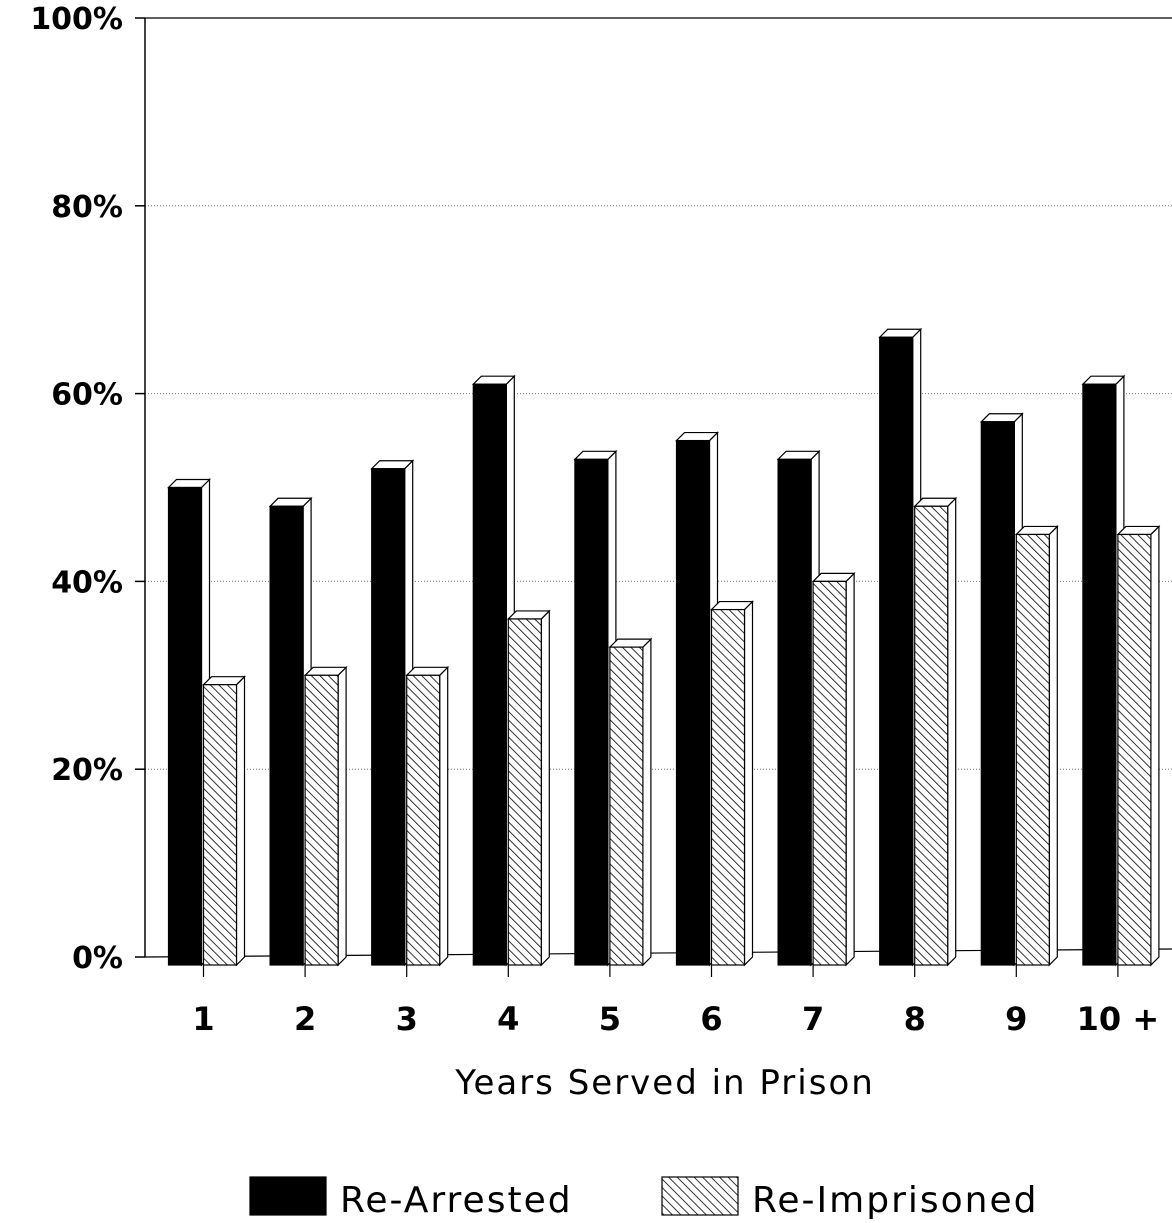 The width and height of the screenshot is (1172, 1223). Describe the element at coordinates (895, 1199) in the screenshot. I see `legend-label: Re-Imprisoned` at that location.